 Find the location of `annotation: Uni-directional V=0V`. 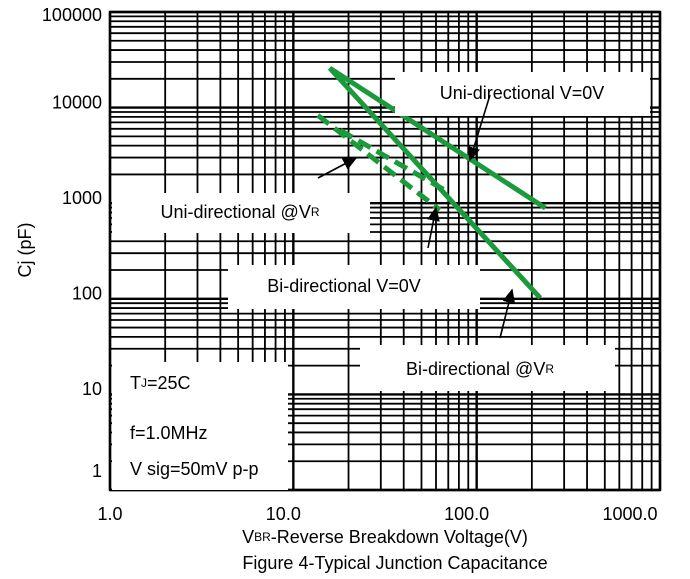

annotation: Uni-directional V=0V is located at coordinates (522, 93).